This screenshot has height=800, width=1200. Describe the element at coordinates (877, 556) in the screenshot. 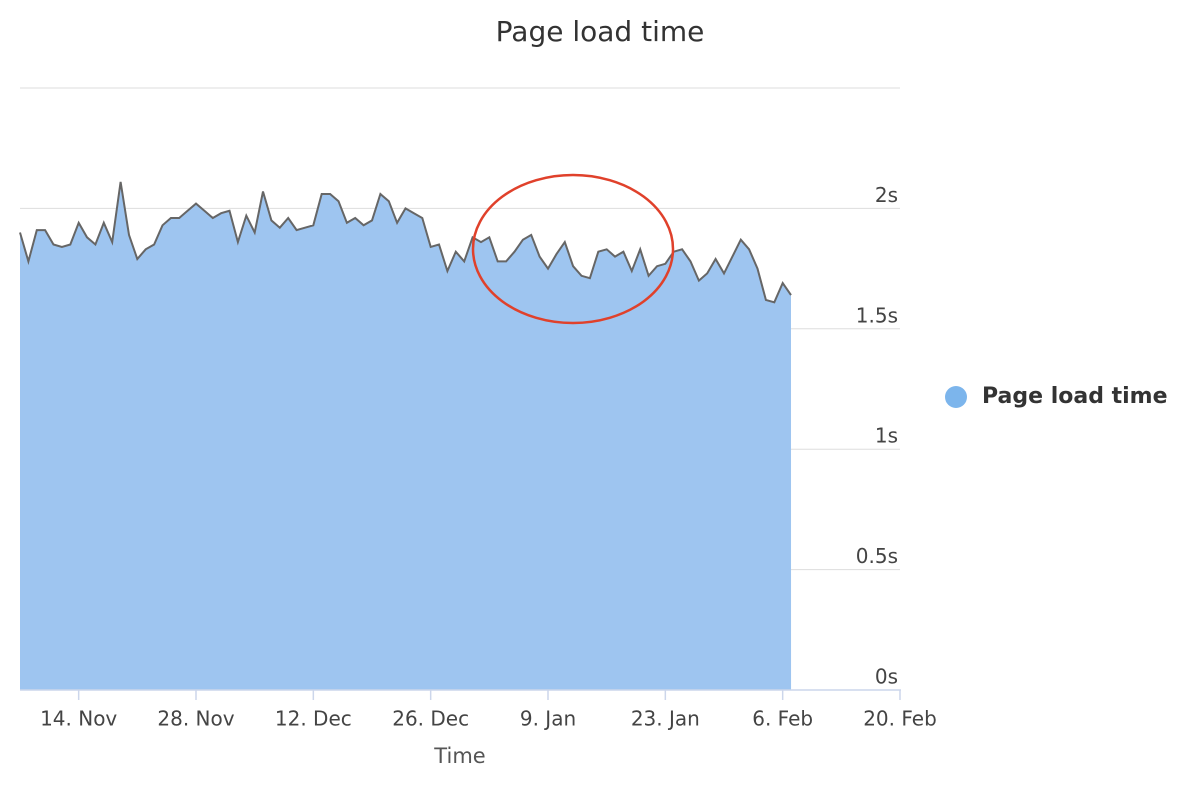

I see `y-tick-label: 0.5s` at that location.